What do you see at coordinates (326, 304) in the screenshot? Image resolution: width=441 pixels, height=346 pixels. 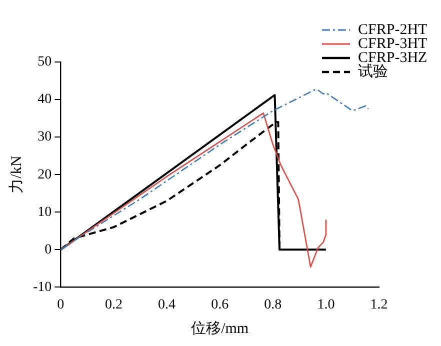 I see `x-tick-label: 1.0` at bounding box center [326, 304].